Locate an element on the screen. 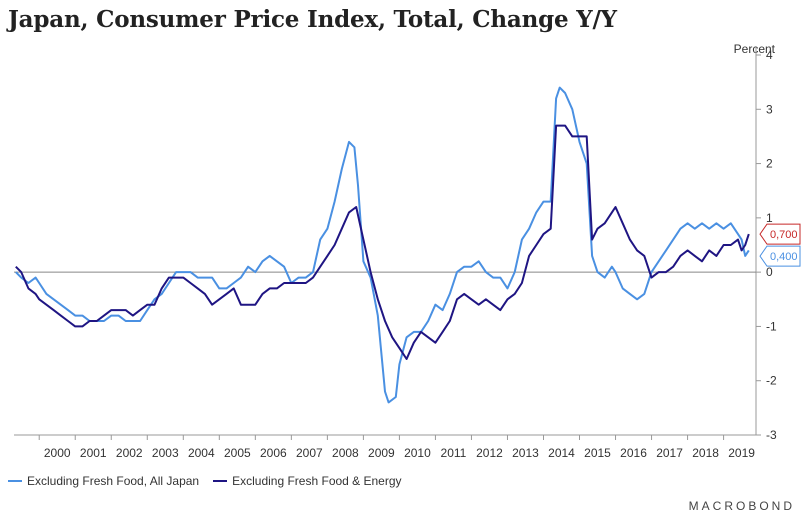 The width and height of the screenshot is (807, 523). y-tick-label: -2 is located at coordinates (771, 381).